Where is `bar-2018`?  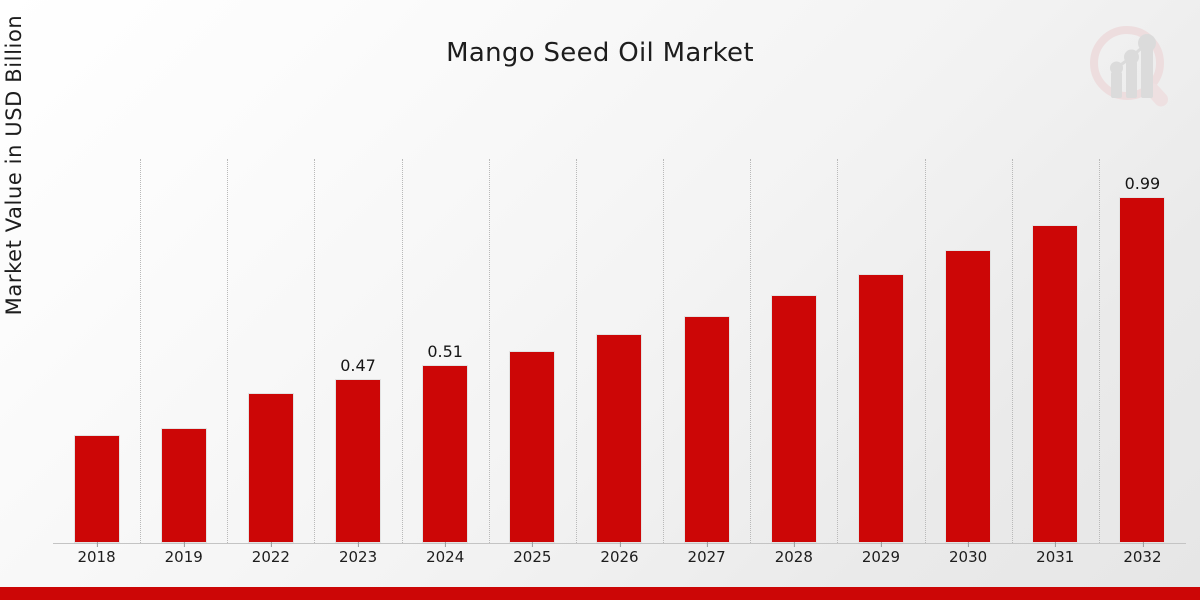 bar-2018 is located at coordinates (96, 488).